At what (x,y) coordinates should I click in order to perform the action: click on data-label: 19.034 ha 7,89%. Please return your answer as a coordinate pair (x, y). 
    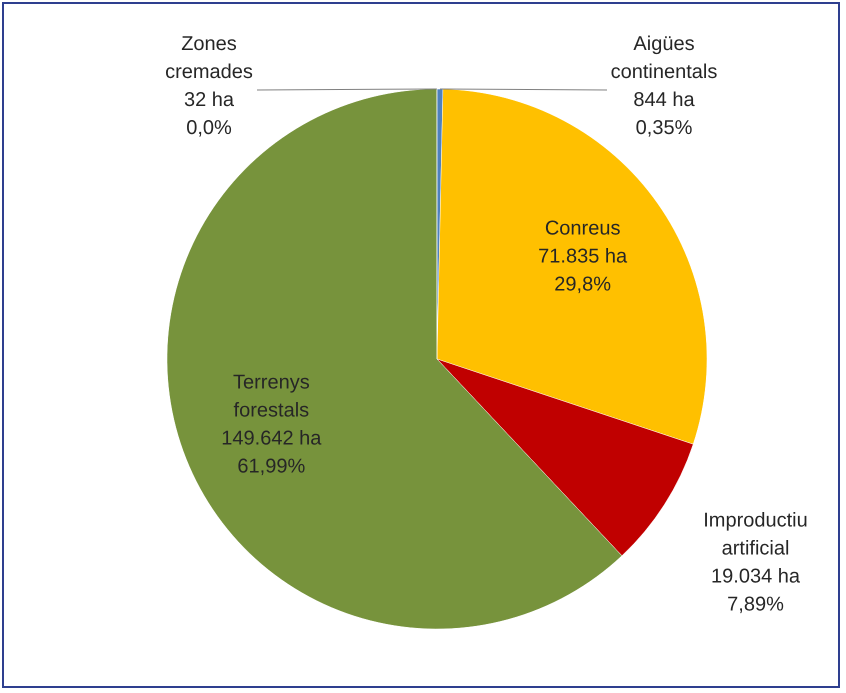
    Looking at the image, I should click on (756, 591).